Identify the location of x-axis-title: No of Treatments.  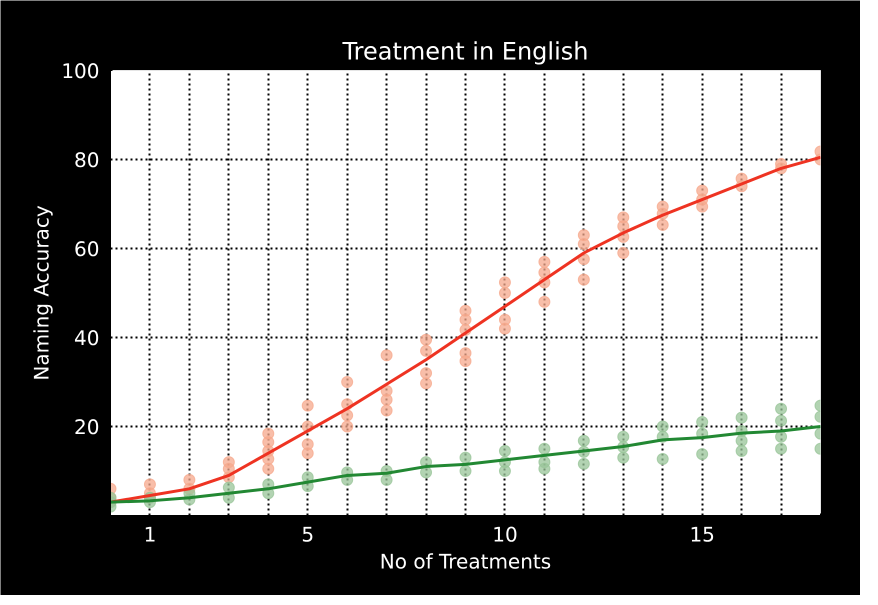
(466, 562).